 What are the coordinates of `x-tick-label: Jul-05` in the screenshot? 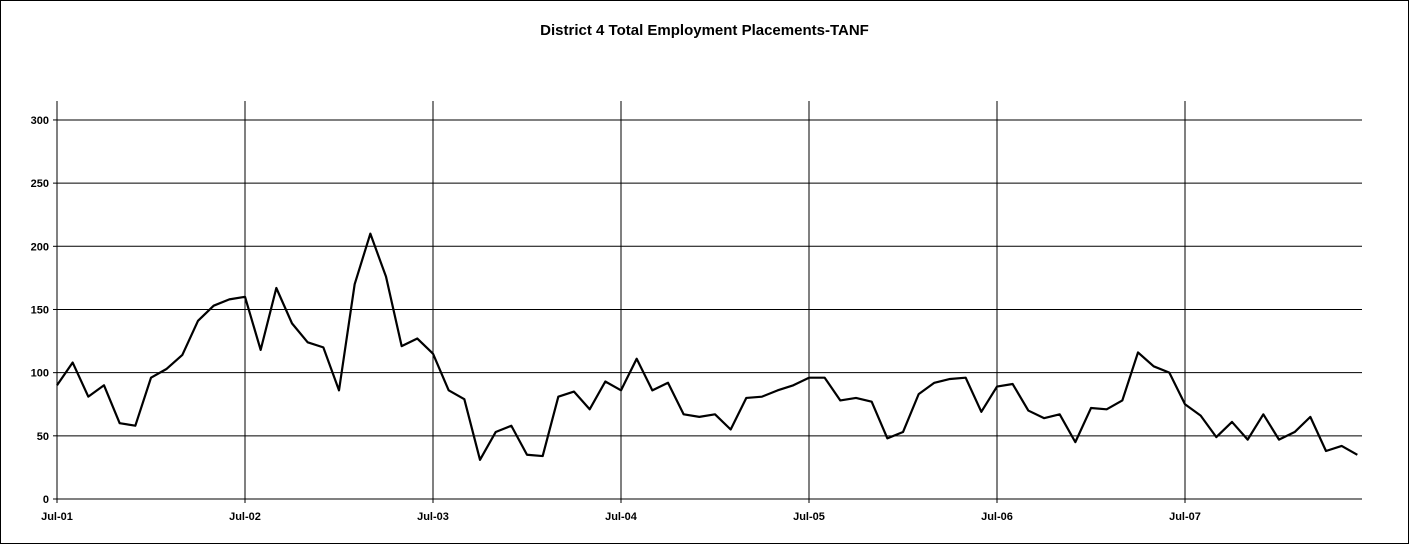 It's located at (809, 517).